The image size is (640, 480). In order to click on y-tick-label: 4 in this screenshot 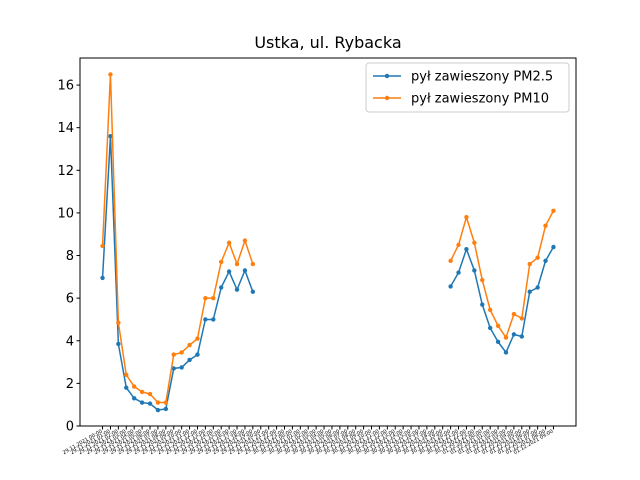, I will do `click(70, 341)`.